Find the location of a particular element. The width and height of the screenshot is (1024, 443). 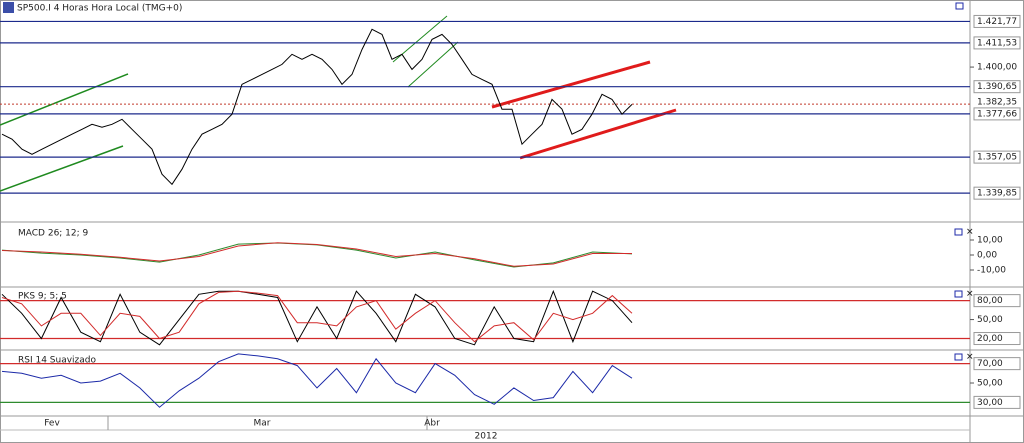

y-tick-label: 1.400,00 is located at coordinates (997, 68).